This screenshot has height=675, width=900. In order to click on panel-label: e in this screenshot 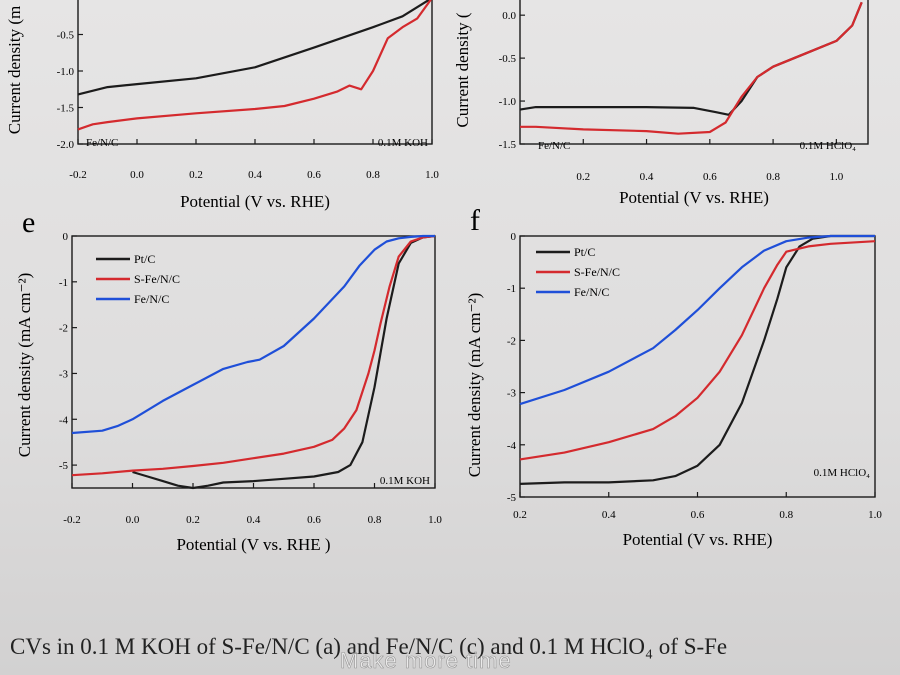, I will do `click(28, 222)`.